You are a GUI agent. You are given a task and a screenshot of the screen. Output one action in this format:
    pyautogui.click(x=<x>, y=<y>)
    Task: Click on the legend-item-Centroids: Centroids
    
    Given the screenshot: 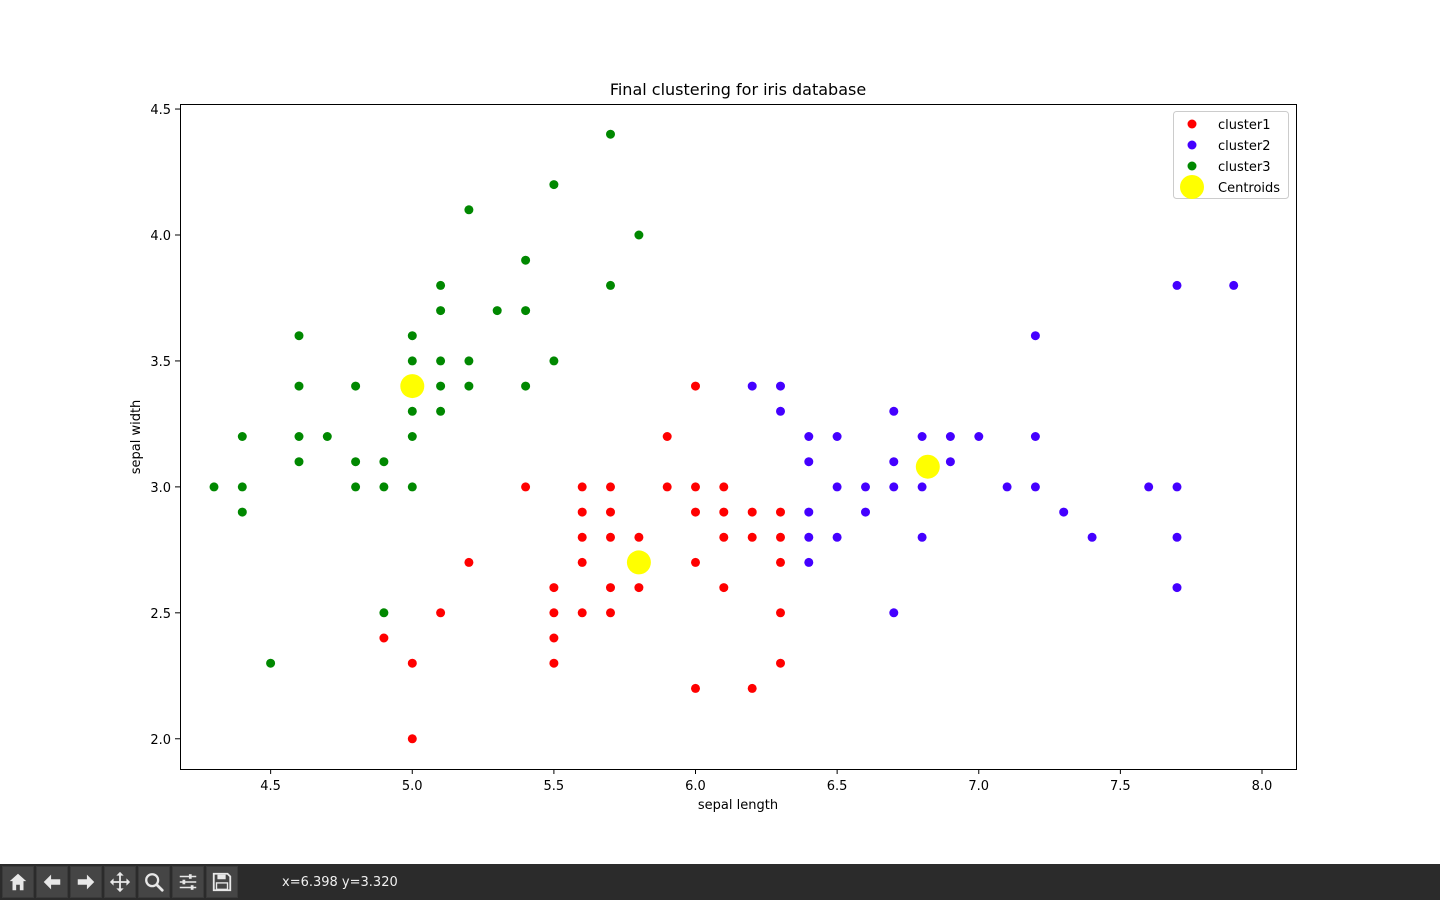 What is the action you would take?
    pyautogui.click(x=1230, y=187)
    